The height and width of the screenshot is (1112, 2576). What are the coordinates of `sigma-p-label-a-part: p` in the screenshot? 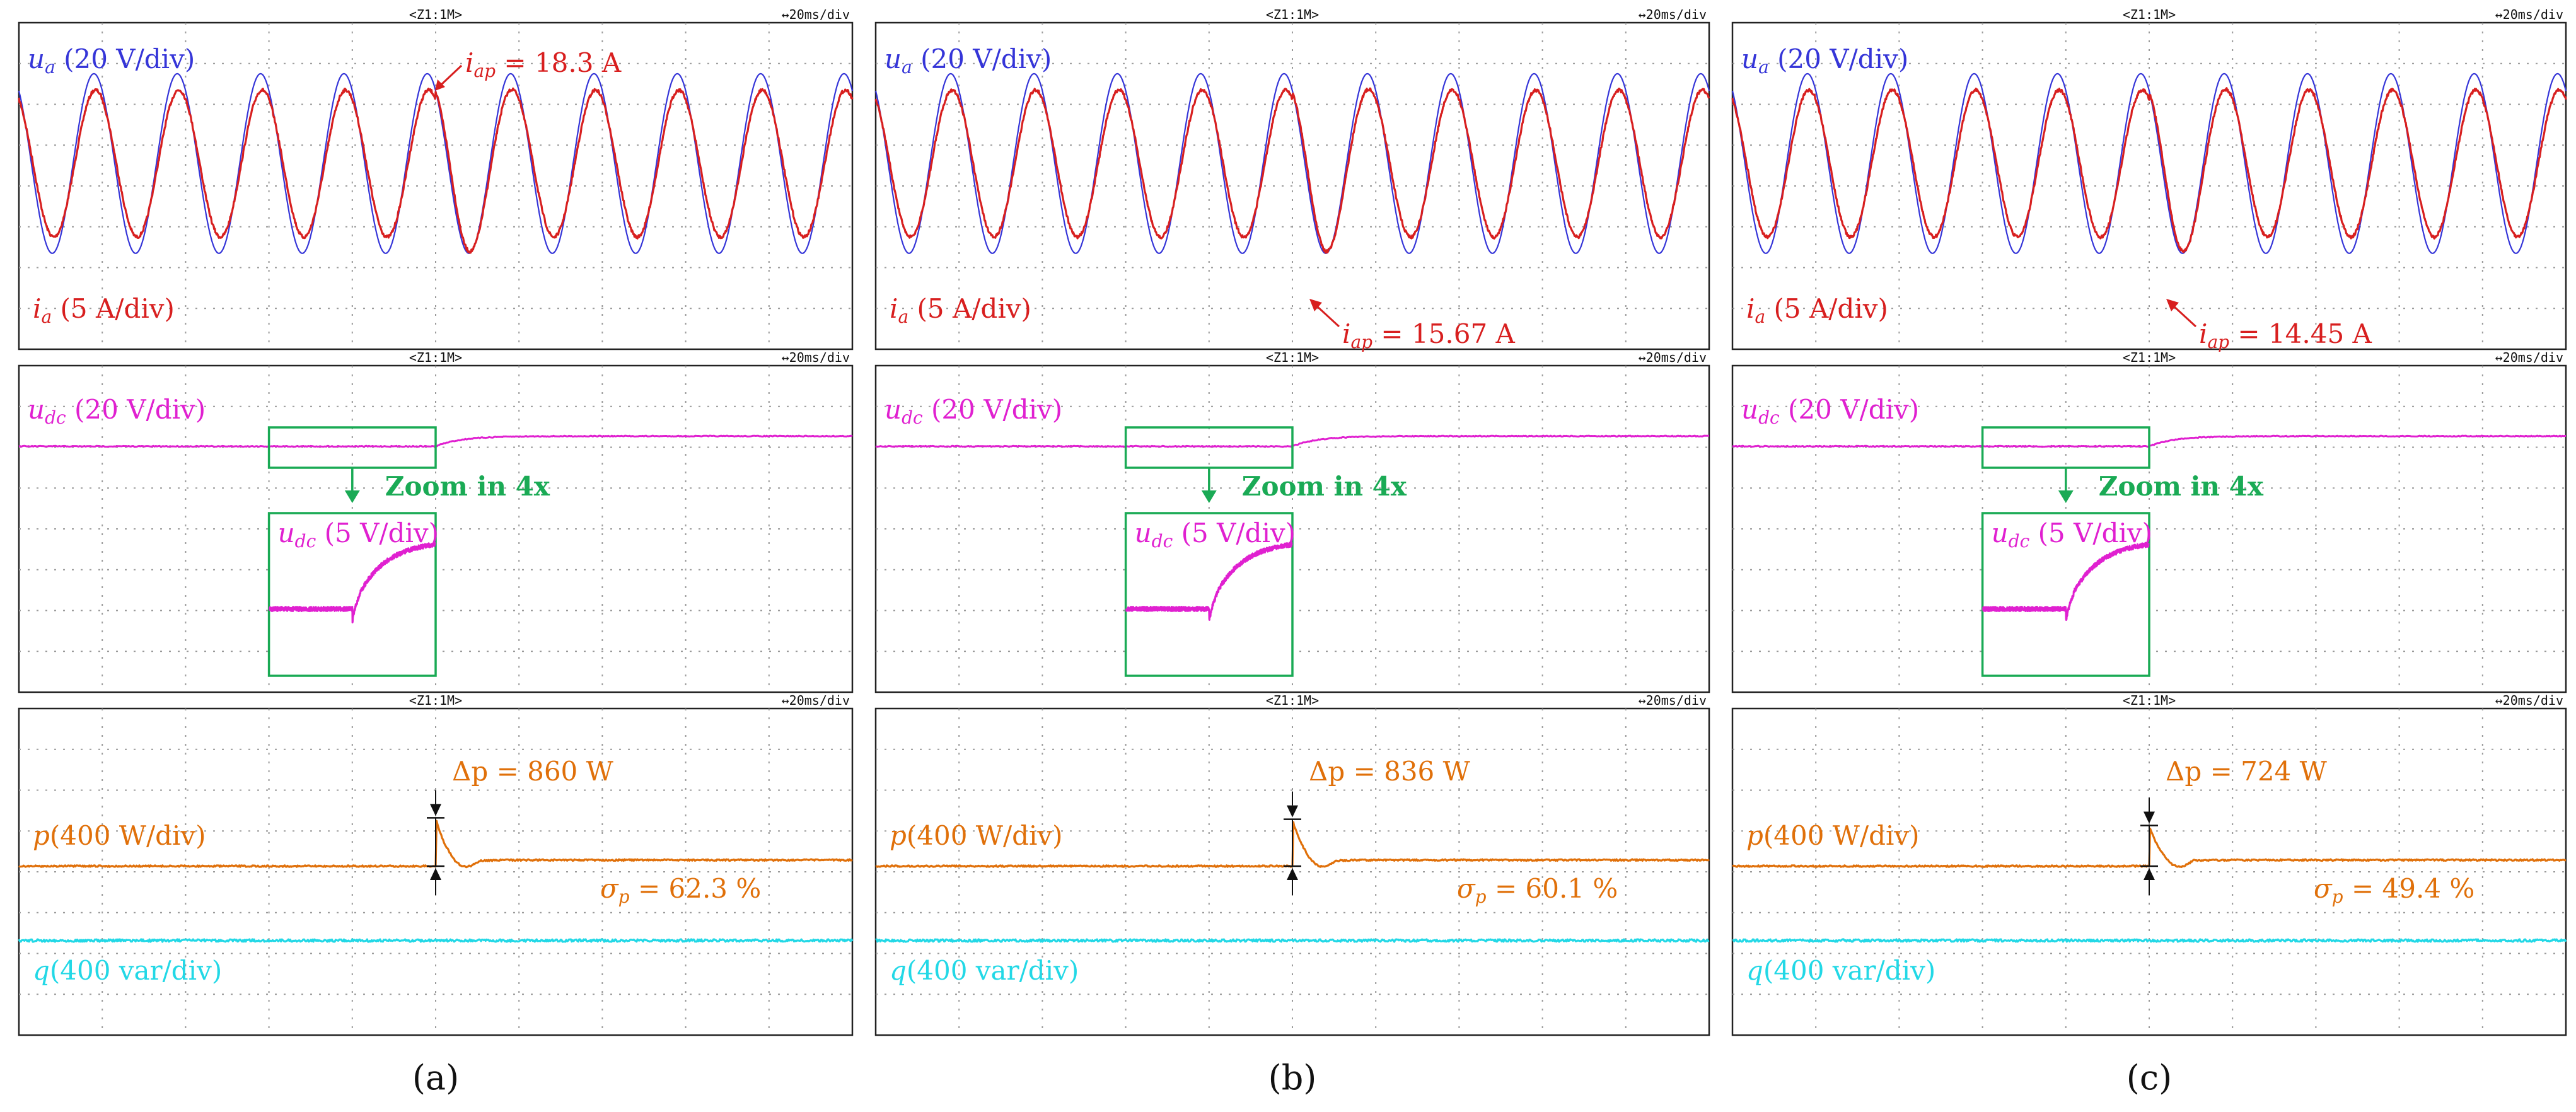 It's located at (624, 896).